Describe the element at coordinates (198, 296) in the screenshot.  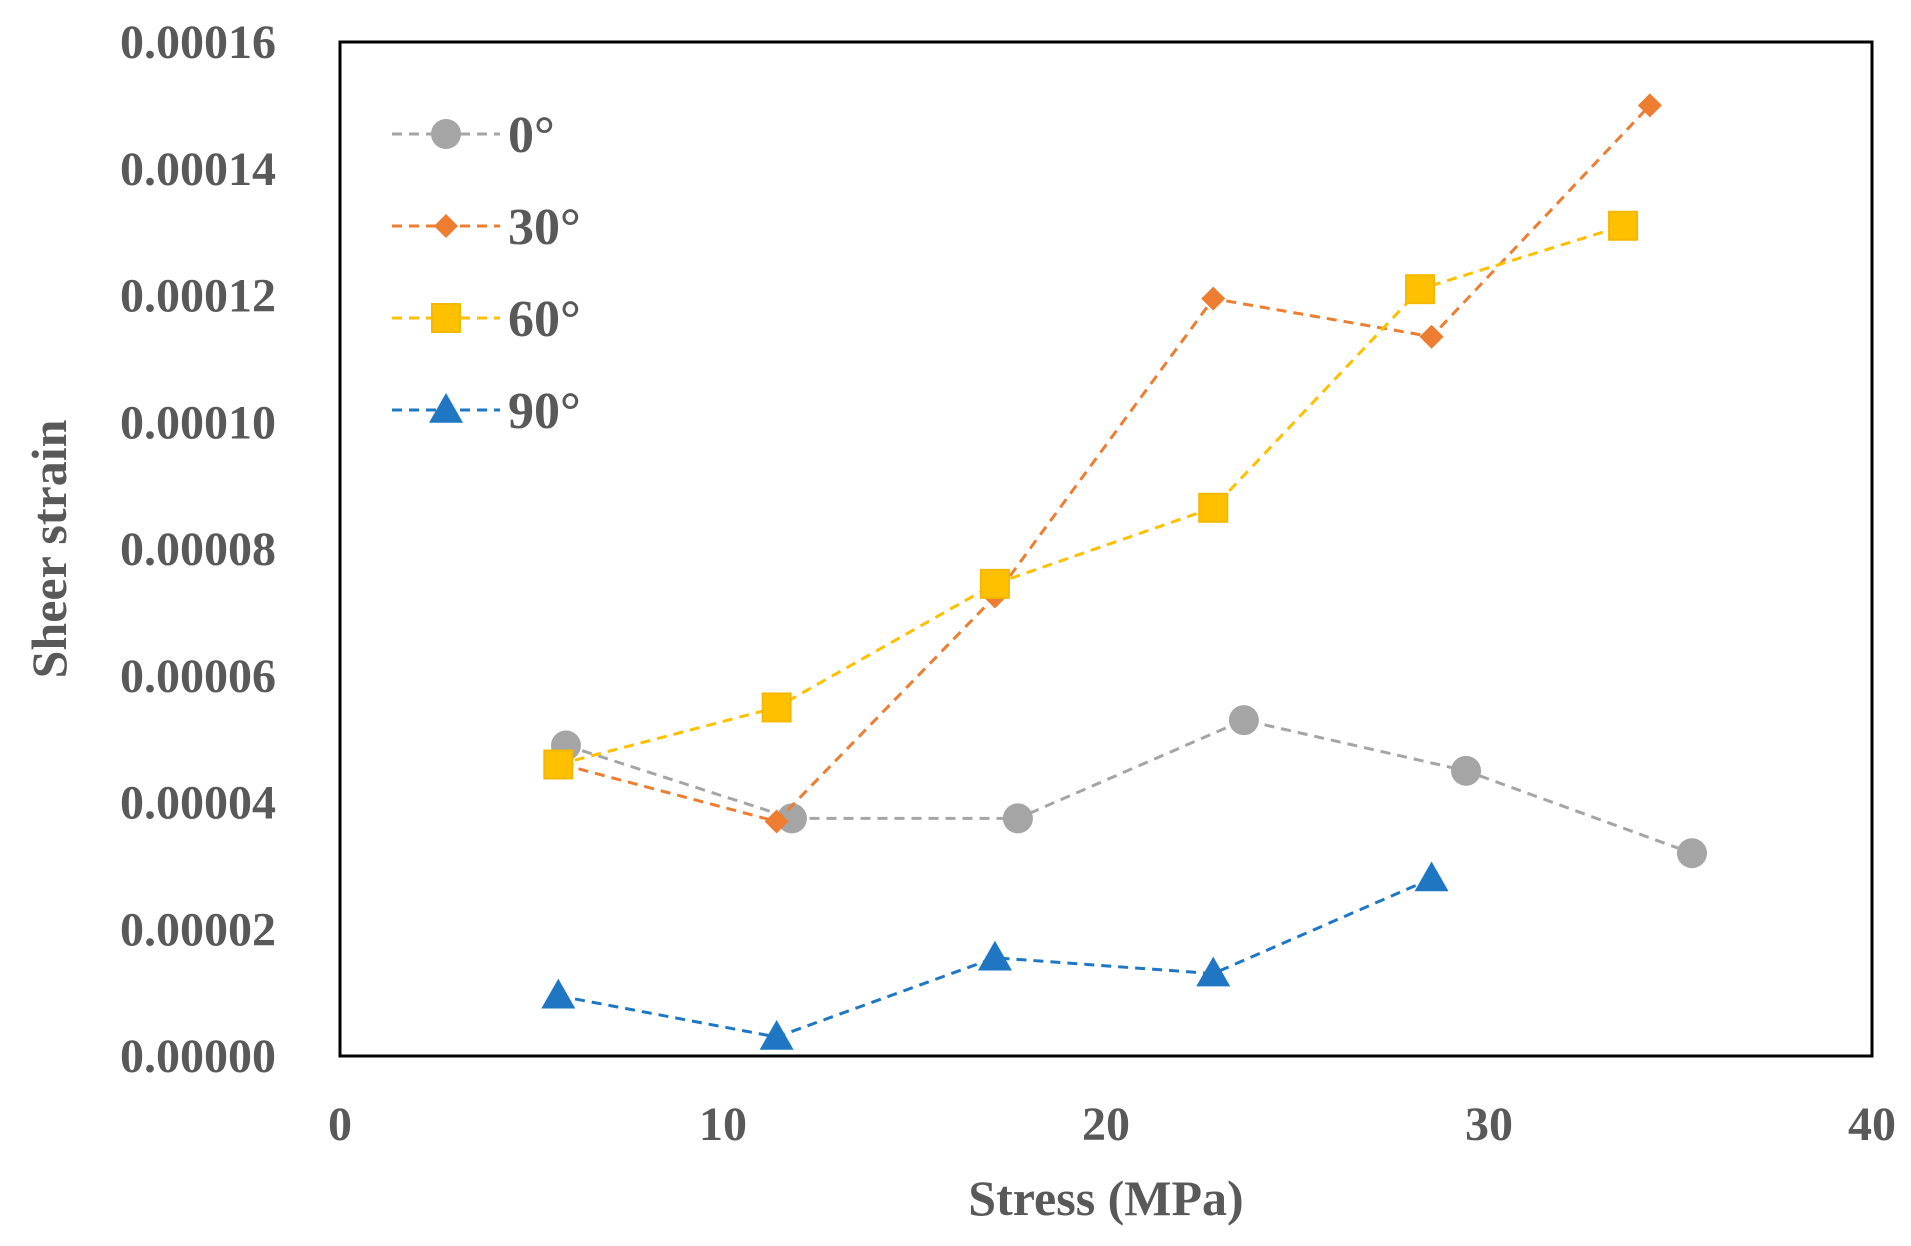
I see `y-tick-label: 0.00012` at that location.